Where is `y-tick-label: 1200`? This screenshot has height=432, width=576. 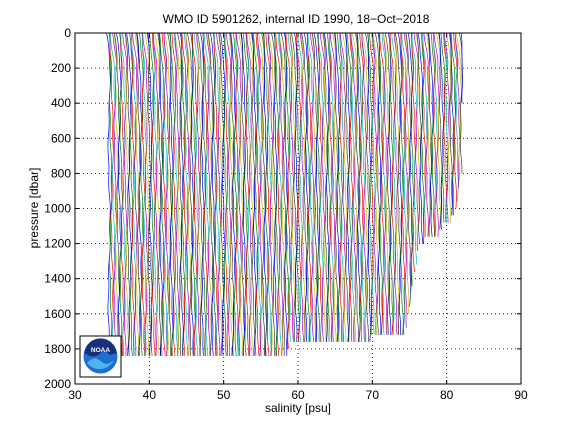 y-tick-label: 1200 is located at coordinates (57, 244).